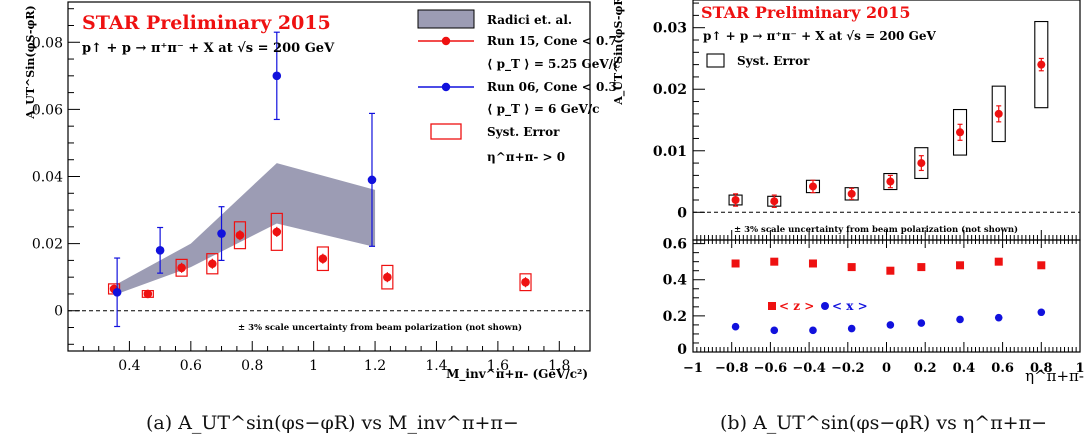  What do you see at coordinates (446, 87) in the screenshot?
I see `legend-run06-marker` at bounding box center [446, 87].